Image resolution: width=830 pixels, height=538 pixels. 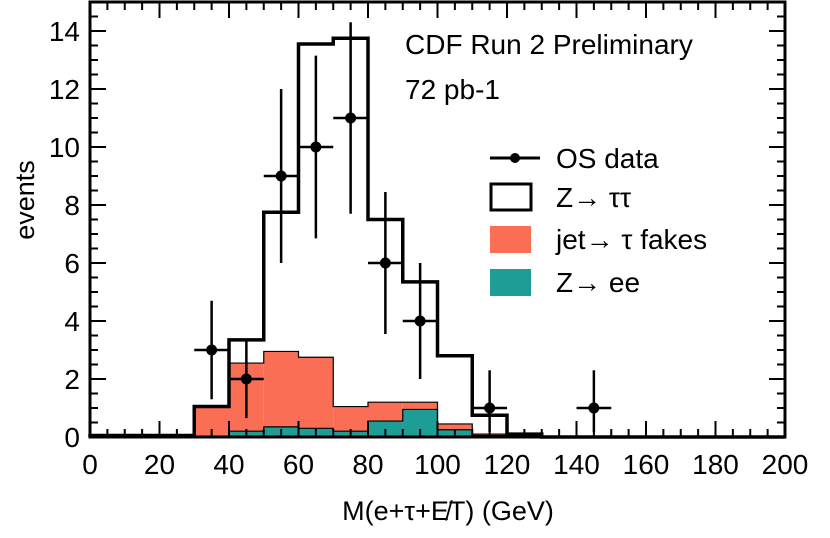 What do you see at coordinates (64, 147) in the screenshot?
I see `y-tick-label: 10` at bounding box center [64, 147].